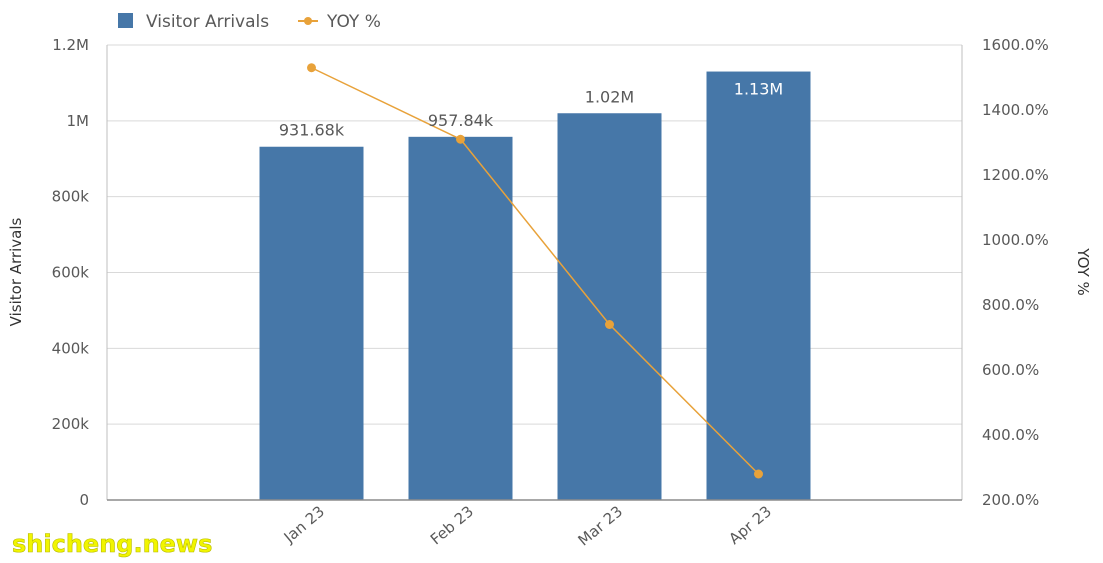 Image resolution: width=1103 pixels, height=563 pixels. What do you see at coordinates (527, 525) in the screenshot?
I see `x-axis-ticks: Jan 23 Feb 23 Mar 23 Apr 23` at bounding box center [527, 525].